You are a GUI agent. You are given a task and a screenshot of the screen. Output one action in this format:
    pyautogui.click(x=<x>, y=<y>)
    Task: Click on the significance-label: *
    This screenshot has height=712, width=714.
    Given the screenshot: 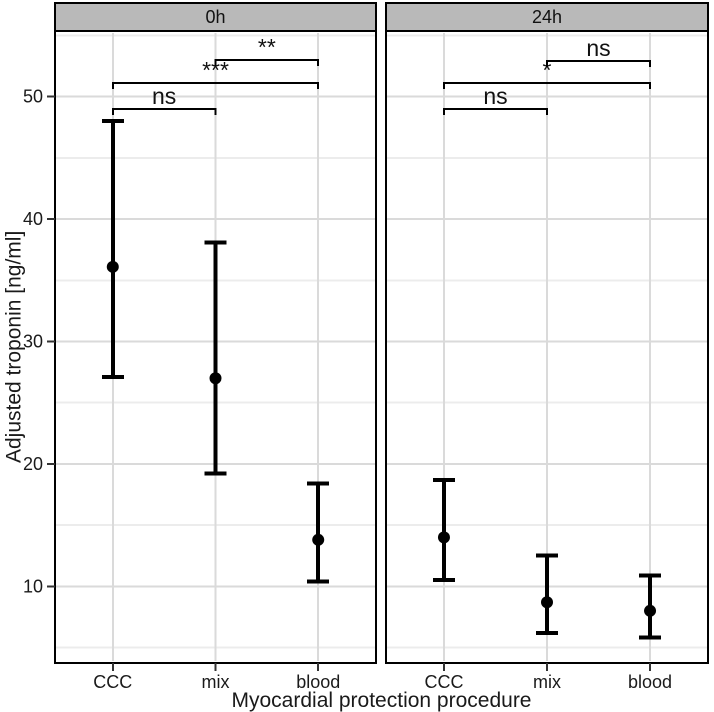 What is the action you would take?
    pyautogui.click(x=547, y=70)
    